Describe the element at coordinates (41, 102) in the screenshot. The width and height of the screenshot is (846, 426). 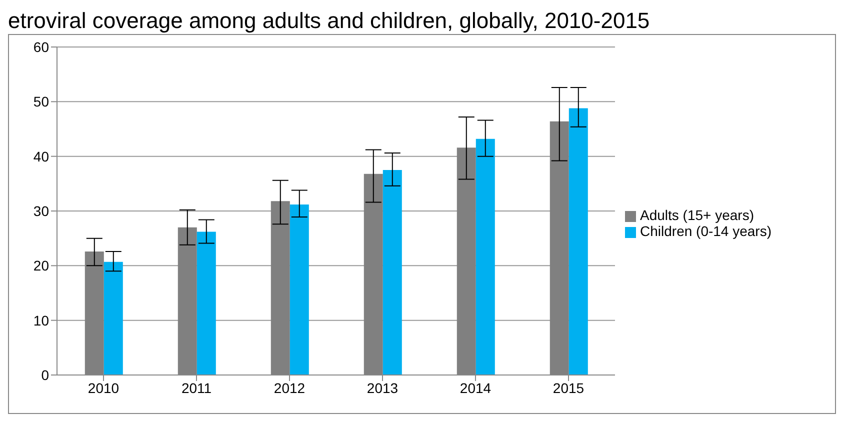
I see `y-tick-label: 50` at that location.